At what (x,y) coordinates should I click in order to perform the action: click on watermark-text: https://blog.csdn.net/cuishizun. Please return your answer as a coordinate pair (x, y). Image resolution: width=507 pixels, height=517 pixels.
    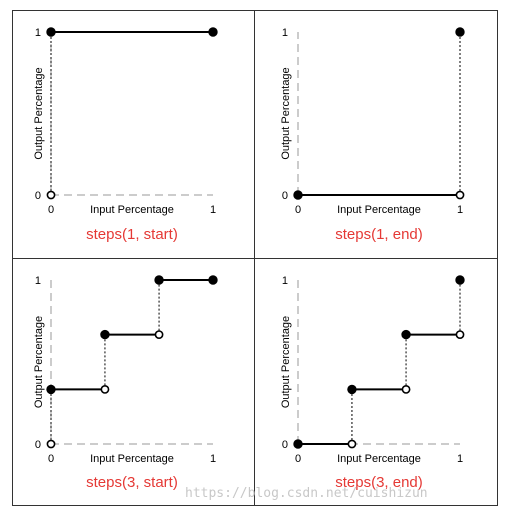
    Looking at the image, I should click on (306, 493).